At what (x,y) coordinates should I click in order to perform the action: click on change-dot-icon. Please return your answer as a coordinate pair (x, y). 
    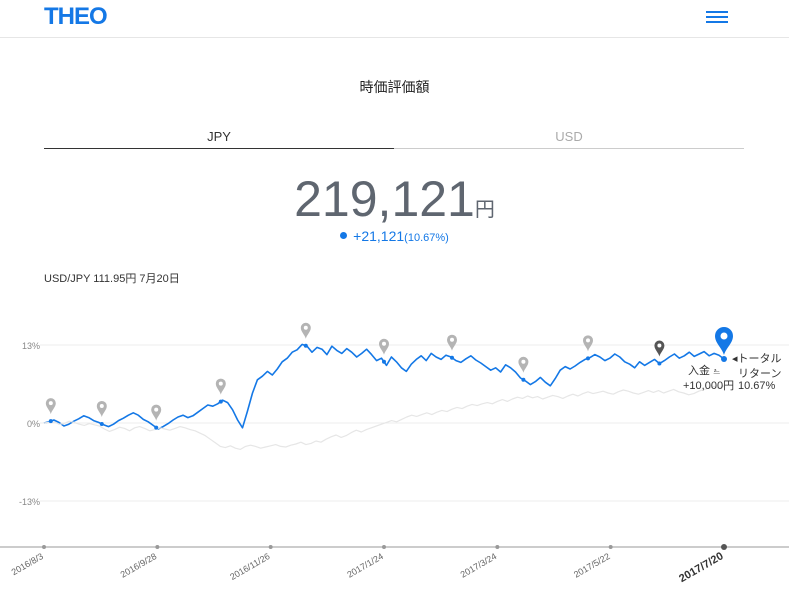
    Looking at the image, I should click on (344, 235).